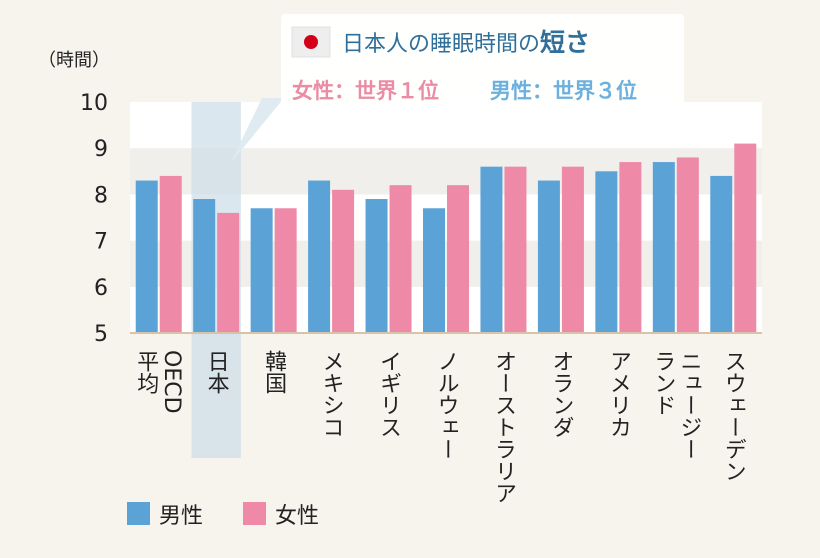 The width and height of the screenshot is (820, 558). What do you see at coordinates (257, 131) in the screenshot?
I see `callout-pointer` at bounding box center [257, 131].